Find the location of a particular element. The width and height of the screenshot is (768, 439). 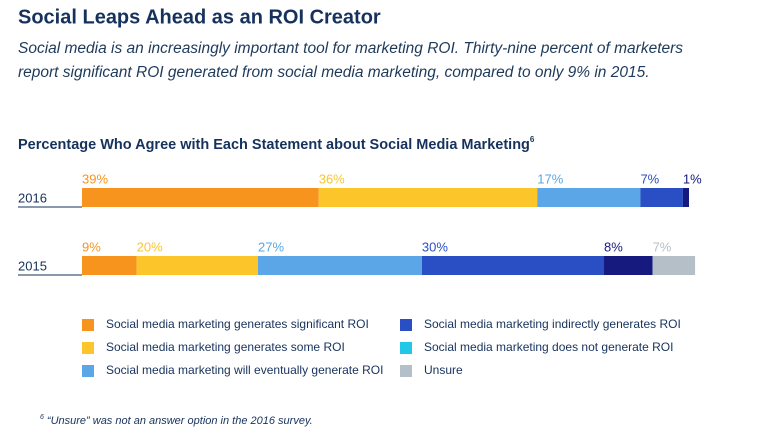

category-label: 2015 is located at coordinates (32, 265).